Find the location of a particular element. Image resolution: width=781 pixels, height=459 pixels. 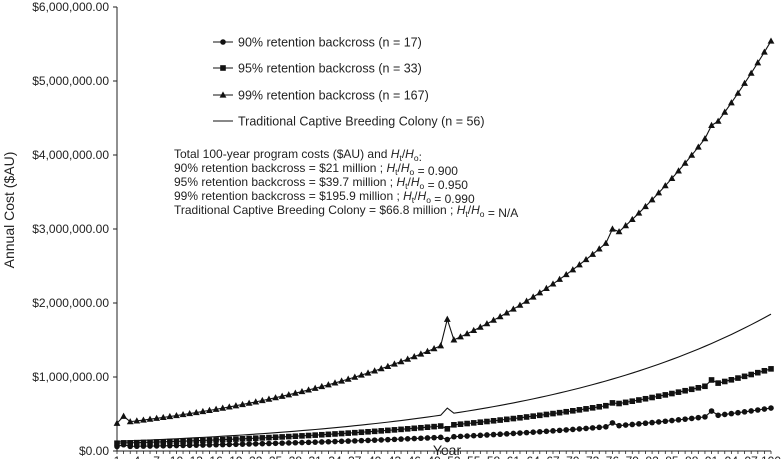

y-tick-label: $4,000,000.00 is located at coordinates (70, 155).